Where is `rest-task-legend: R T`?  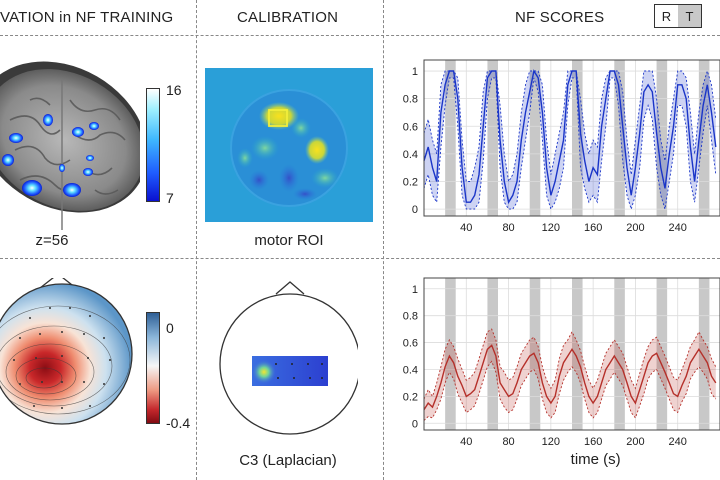
rest-task-legend: R T is located at coordinates (678, 16).